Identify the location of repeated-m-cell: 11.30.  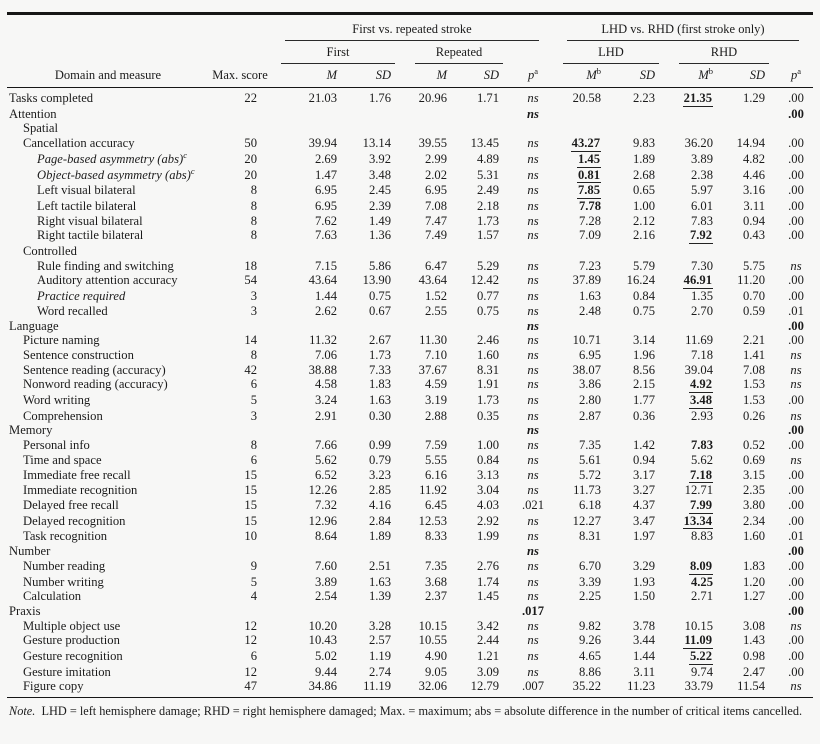
(433, 340).